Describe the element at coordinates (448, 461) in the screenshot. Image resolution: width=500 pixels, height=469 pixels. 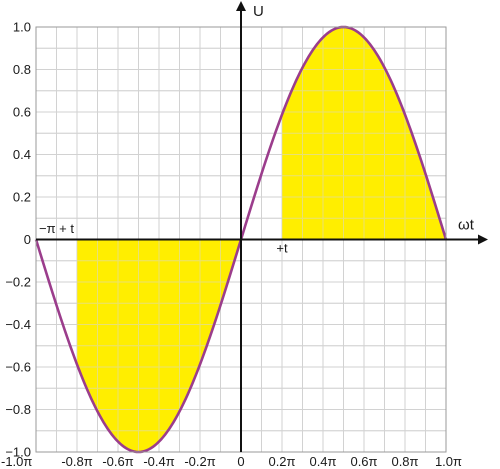
I see `x-tick-label: 1.0π` at that location.